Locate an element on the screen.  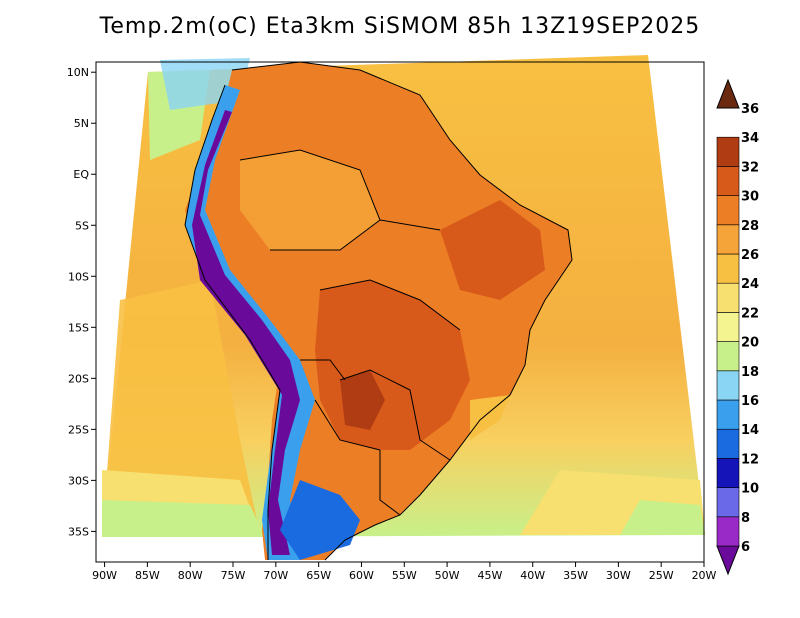
andes-coldest-strip is located at coordinates (246, 332).